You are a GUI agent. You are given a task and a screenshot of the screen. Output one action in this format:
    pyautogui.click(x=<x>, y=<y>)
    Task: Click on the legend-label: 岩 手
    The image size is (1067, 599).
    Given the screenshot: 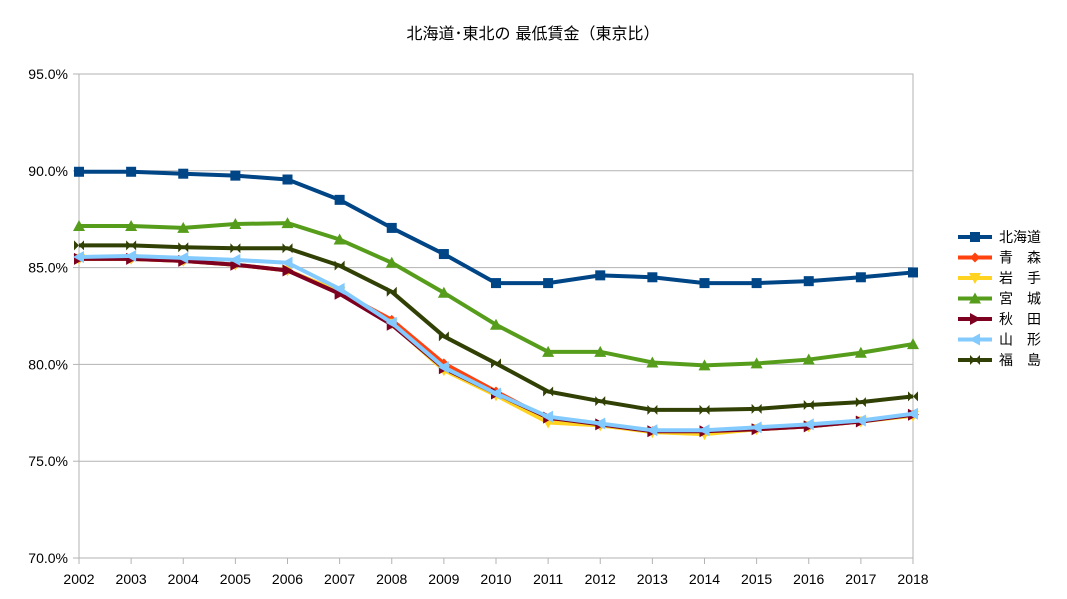 What is the action you would take?
    pyautogui.click(x=1020, y=279)
    